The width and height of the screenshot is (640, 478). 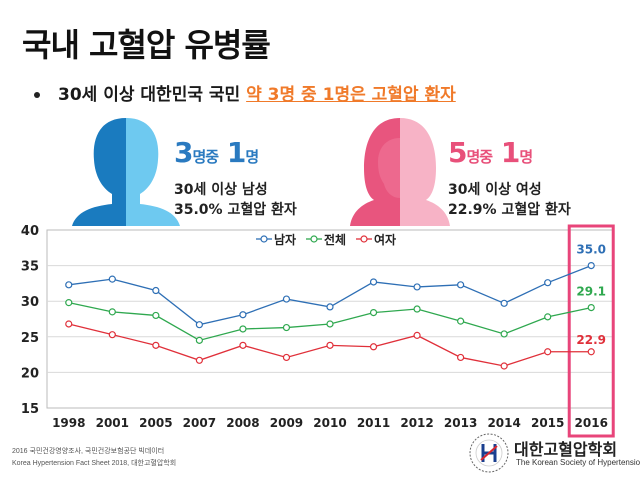 I want to click on female-line2: 22.9% 고혈압 환자, so click(x=509, y=210).